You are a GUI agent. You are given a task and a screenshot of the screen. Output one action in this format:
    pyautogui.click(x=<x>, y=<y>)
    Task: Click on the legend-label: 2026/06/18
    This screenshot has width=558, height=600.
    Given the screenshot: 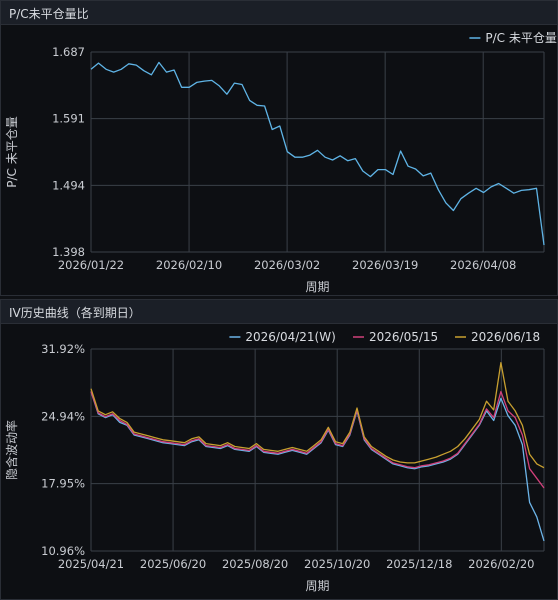 What is the action you would take?
    pyautogui.click(x=505, y=337)
    